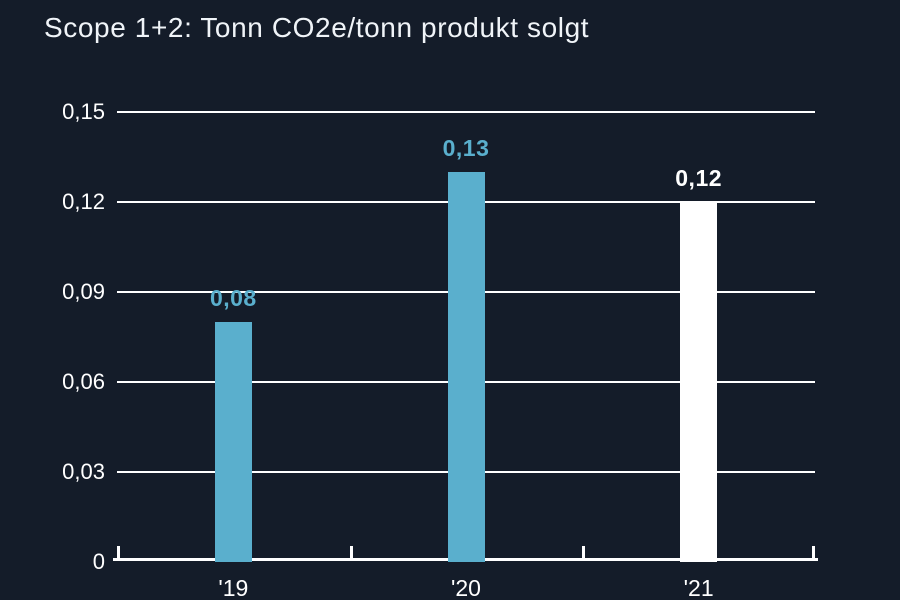  I want to click on y-axis-tick-label: 0,03, so click(83, 471).